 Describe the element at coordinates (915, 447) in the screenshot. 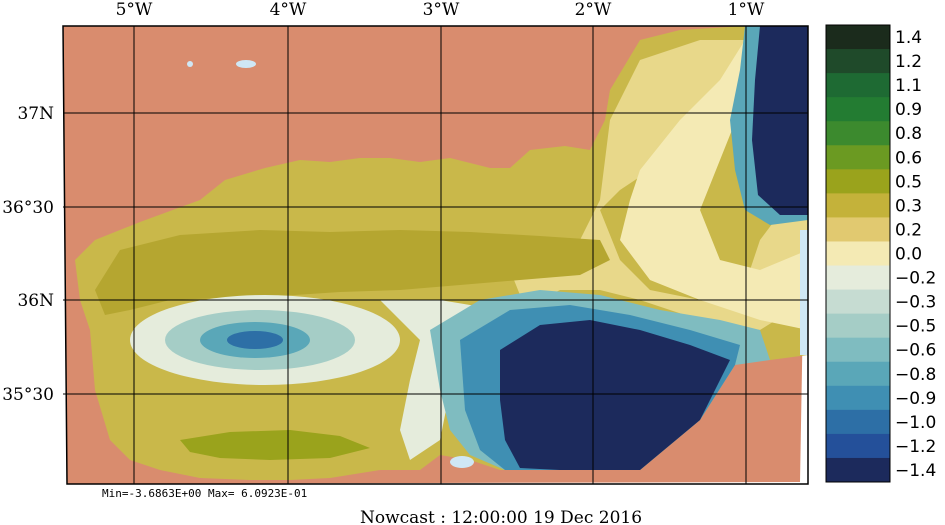

I see `colorbar-label: −1.2` at that location.